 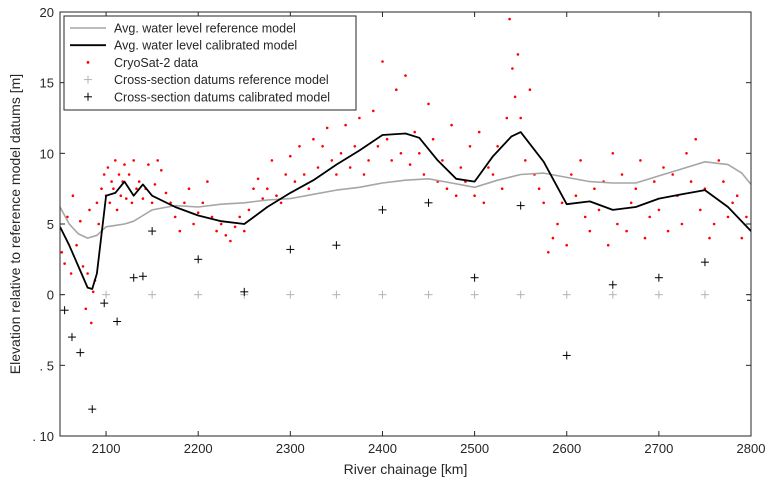 I want to click on legend-label-4: Cross-section datums calibrated model, so click(x=222, y=97).